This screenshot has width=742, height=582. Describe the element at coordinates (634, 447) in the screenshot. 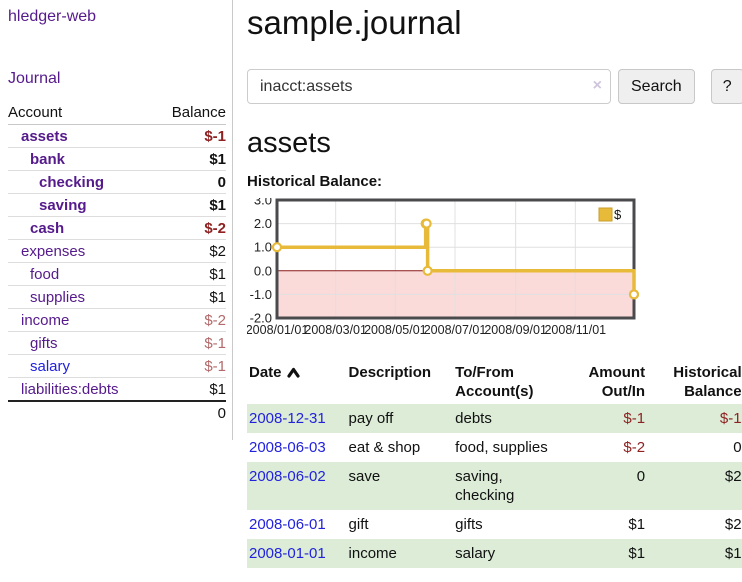

I see `register-amount: $-2` at that location.